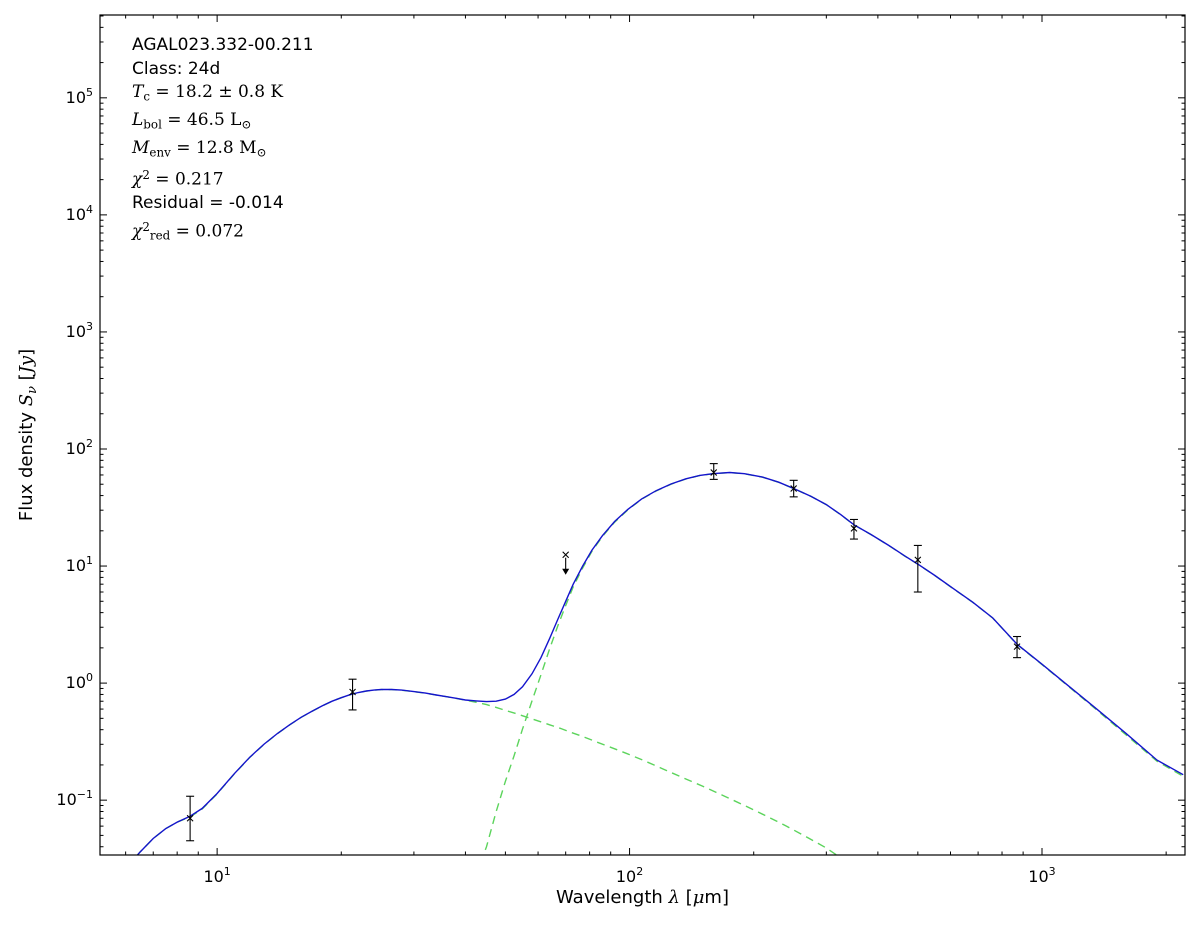 Image resolution: width=1200 pixels, height=933 pixels. What do you see at coordinates (79, 681) in the screenshot?
I see `y-tick-label: 10⁰` at bounding box center [79, 681].